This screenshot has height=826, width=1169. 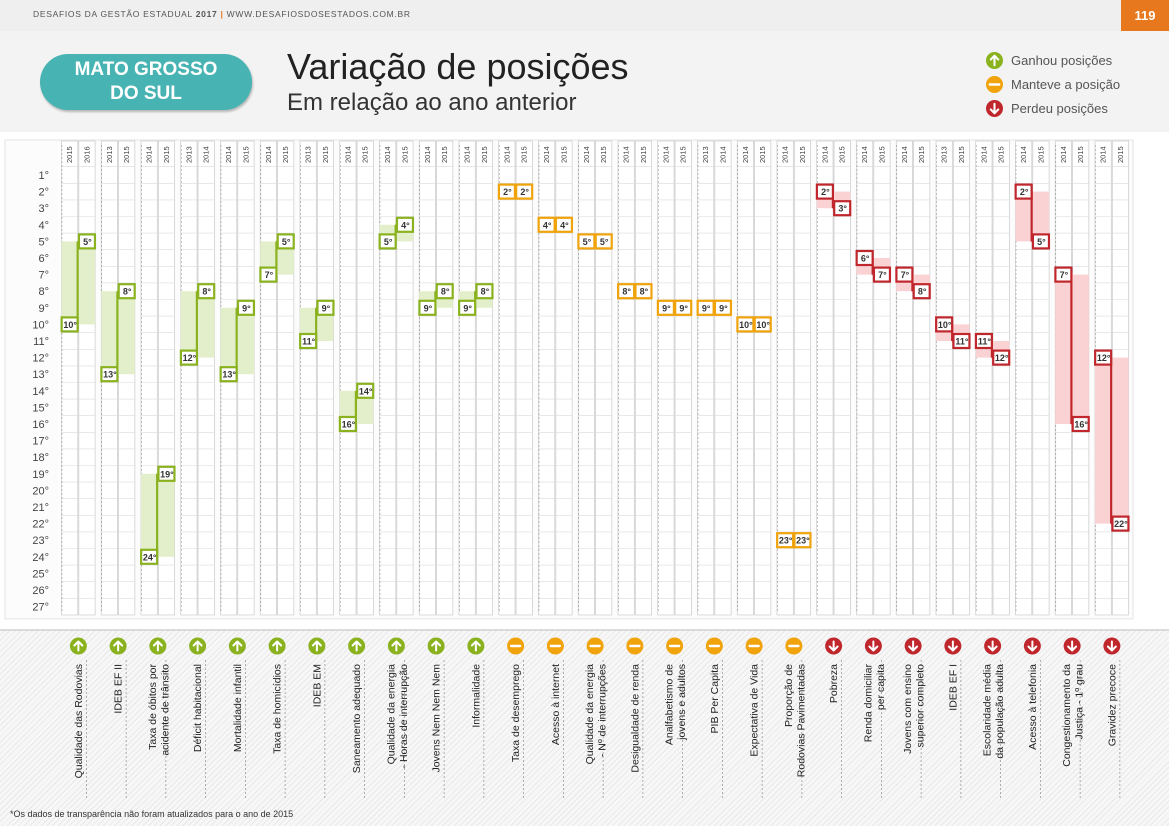 I want to click on indicator-label-down: Escolaridade média da população adulta, so click(x=994, y=718).